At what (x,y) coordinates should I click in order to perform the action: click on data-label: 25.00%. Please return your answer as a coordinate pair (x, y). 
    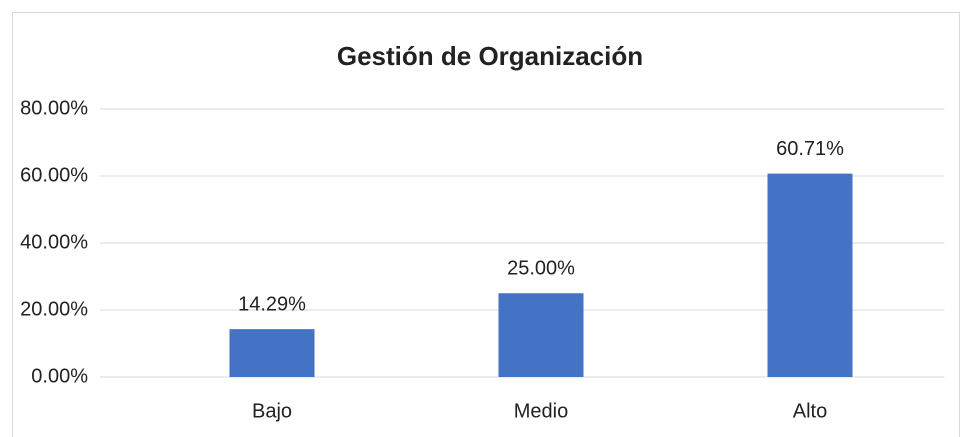
    Looking at the image, I should click on (541, 269).